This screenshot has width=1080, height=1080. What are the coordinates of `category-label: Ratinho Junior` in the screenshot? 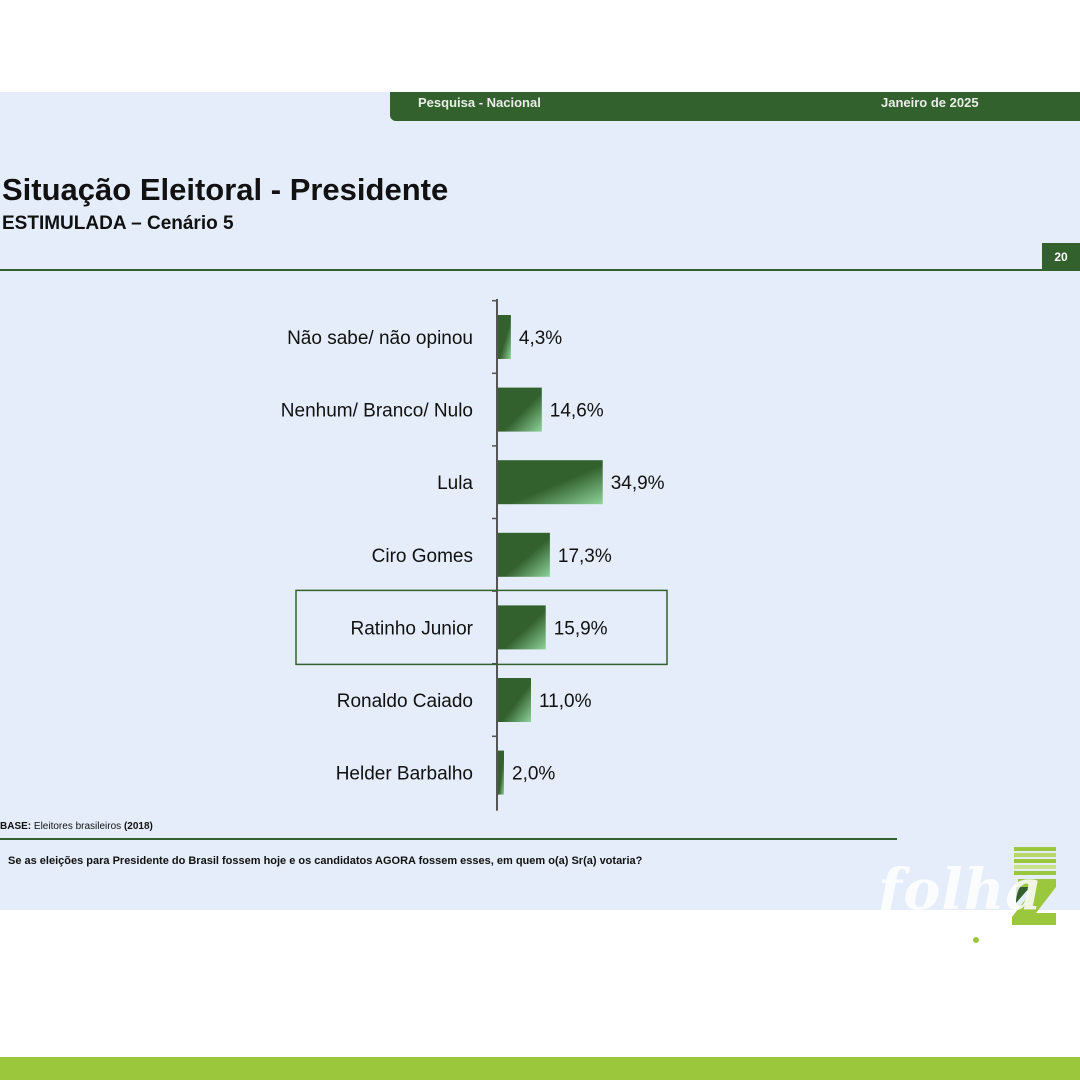 It's located at (411, 628).